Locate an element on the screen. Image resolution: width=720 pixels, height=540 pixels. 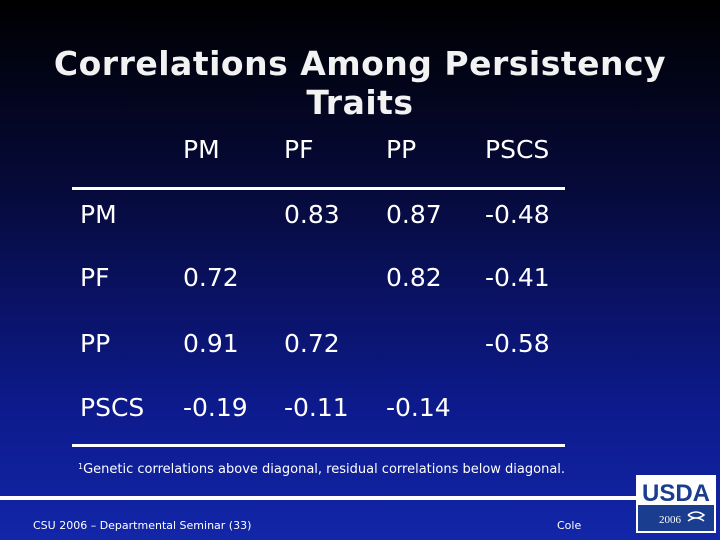
row-label-pm: PM is located at coordinates (98, 214).